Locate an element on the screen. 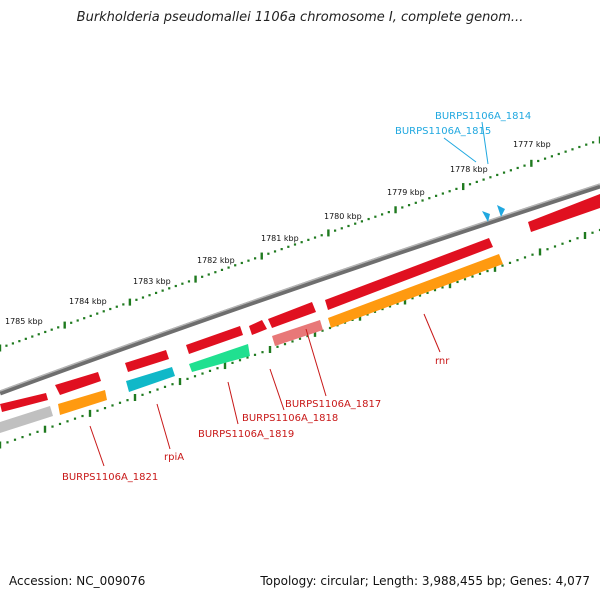 Image resolution: width=600 pixels, height=600 pixels. gene-orange-large is located at coordinates (415, 291).